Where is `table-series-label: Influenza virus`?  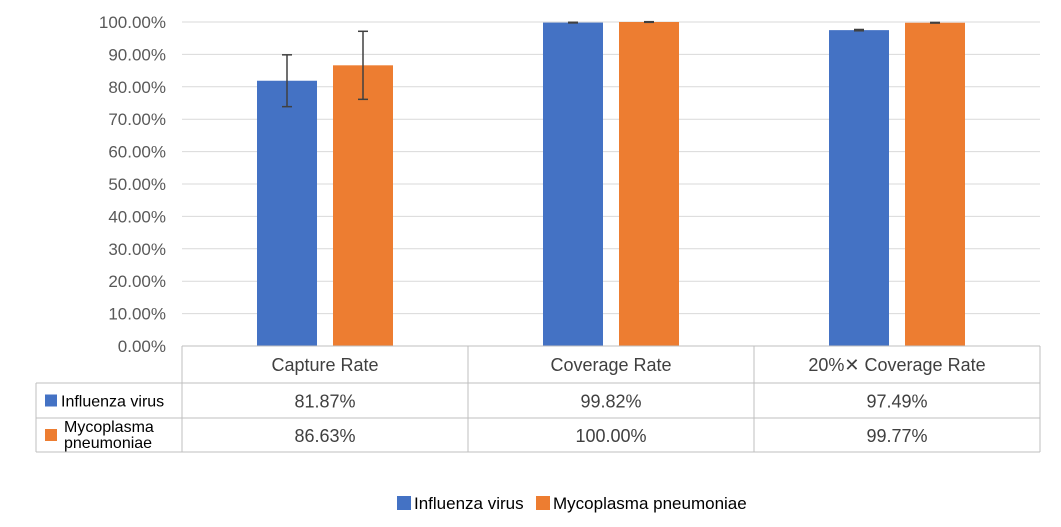
table-series-label: Influenza virus is located at coordinates (112, 402).